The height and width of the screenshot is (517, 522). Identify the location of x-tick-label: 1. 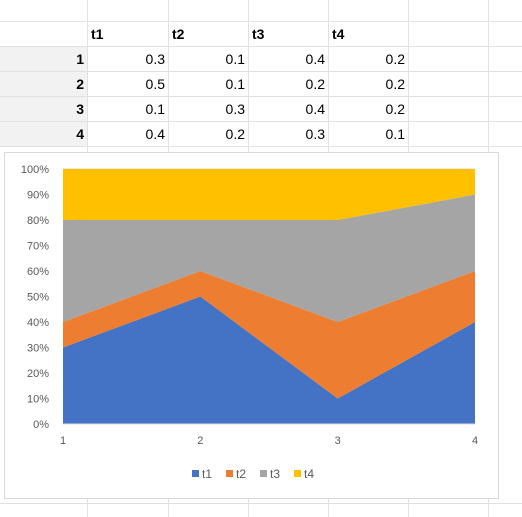
(63, 441).